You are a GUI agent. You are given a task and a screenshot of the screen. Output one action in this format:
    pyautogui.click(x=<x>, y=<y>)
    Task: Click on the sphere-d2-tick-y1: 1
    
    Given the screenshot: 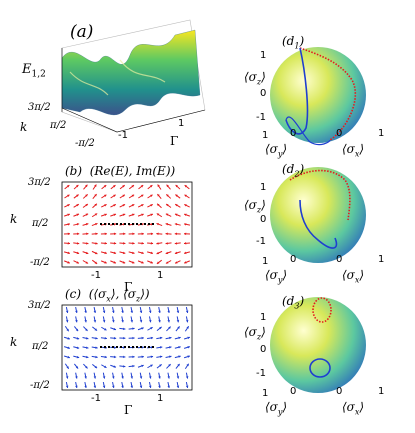 What is the action you would take?
    pyautogui.click(x=265, y=261)
    